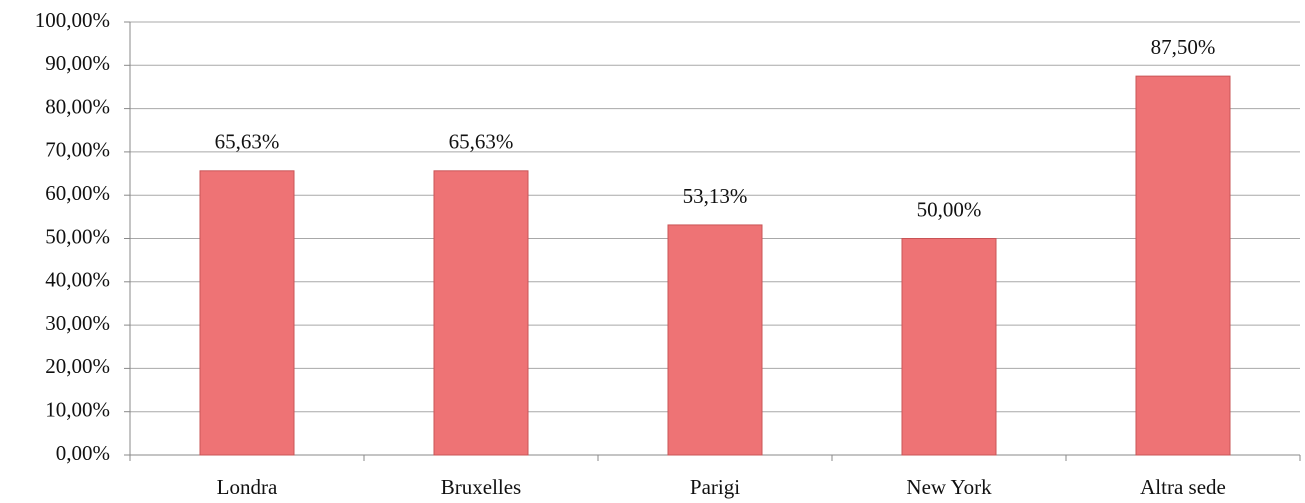  What do you see at coordinates (1183, 487) in the screenshot?
I see `x-tick-label: Altra sede` at bounding box center [1183, 487].